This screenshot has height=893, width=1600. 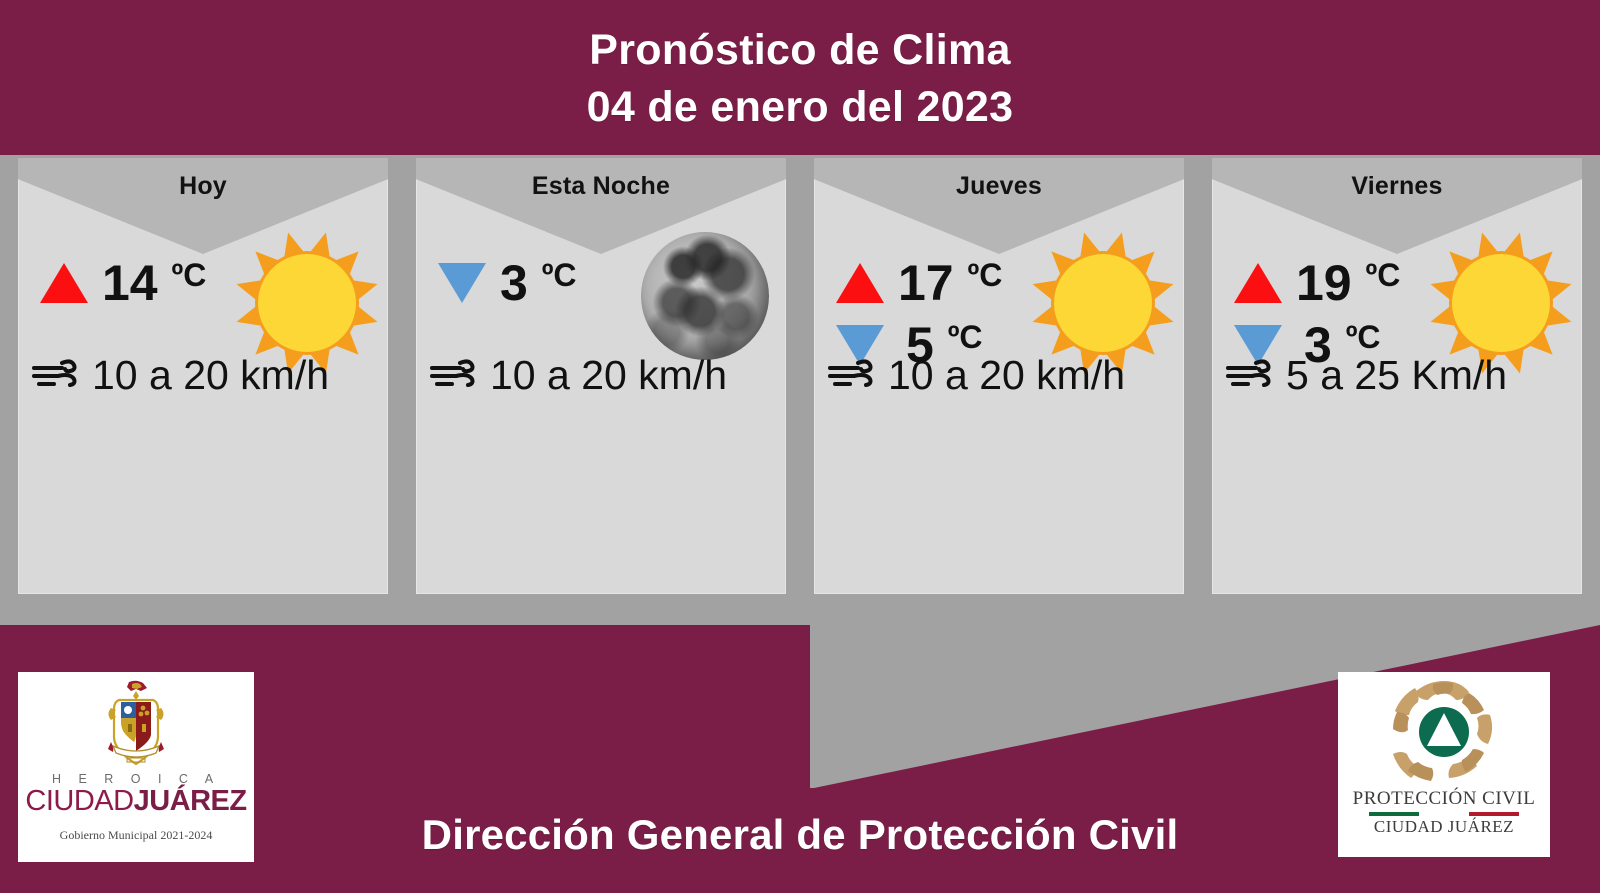 I want to click on civil-protection-emblem-icon, so click(x=1443, y=731).